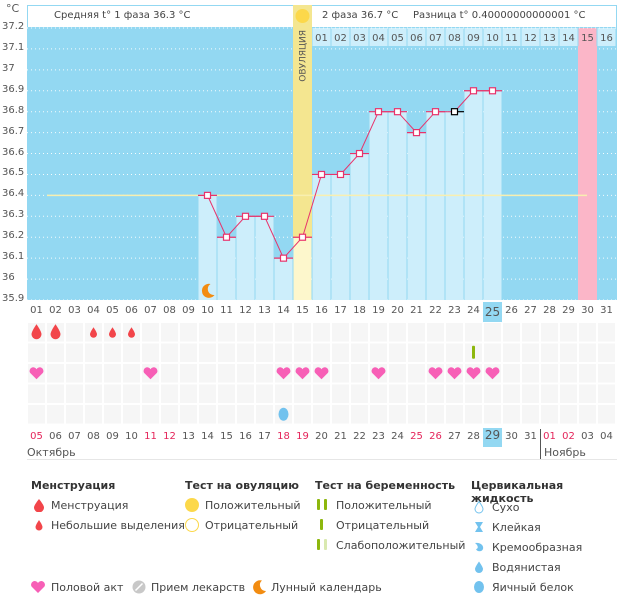 This screenshot has width=626, height=595. What do you see at coordinates (454, 310) in the screenshot?
I see `cycle-day-label: 23` at bounding box center [454, 310].